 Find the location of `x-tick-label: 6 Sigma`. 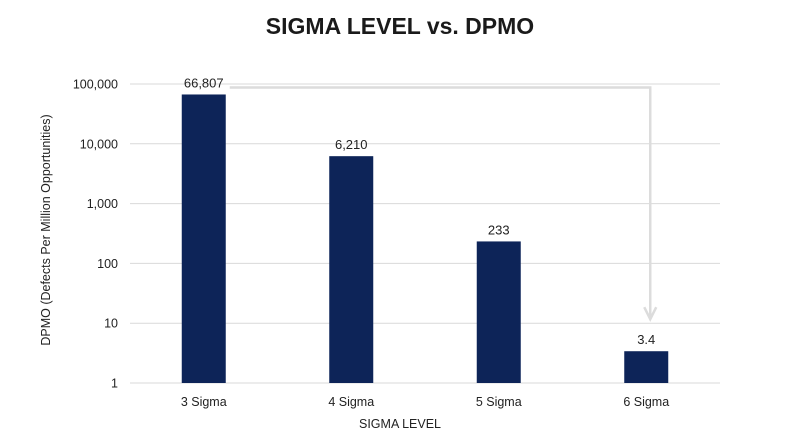

x-tick-label: 6 Sigma is located at coordinates (646, 402).